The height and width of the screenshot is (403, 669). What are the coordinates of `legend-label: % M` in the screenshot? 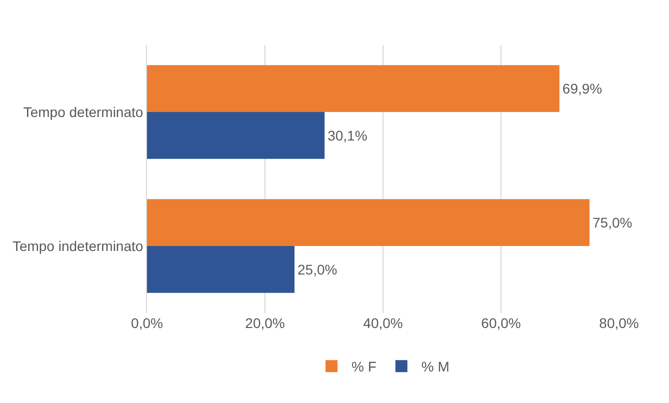 It's located at (435, 366).